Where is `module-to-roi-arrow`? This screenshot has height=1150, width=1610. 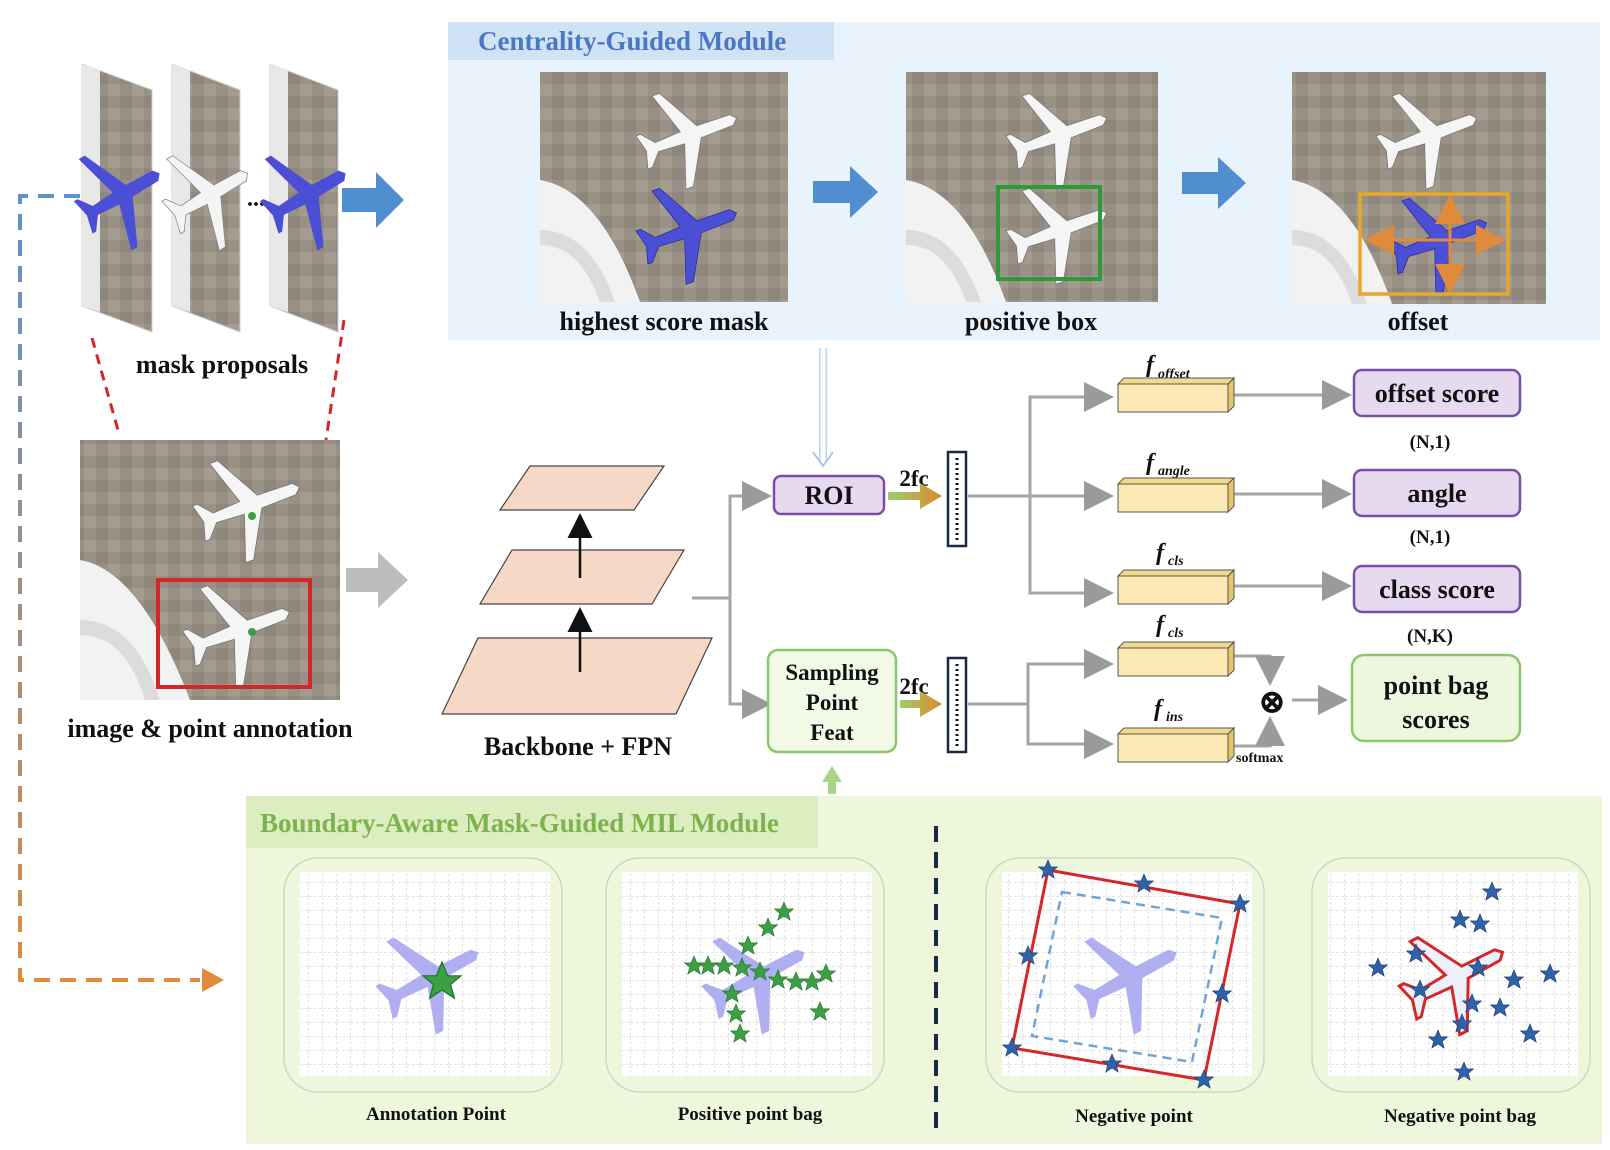
module-to-roi-arrow is located at coordinates (823, 408).